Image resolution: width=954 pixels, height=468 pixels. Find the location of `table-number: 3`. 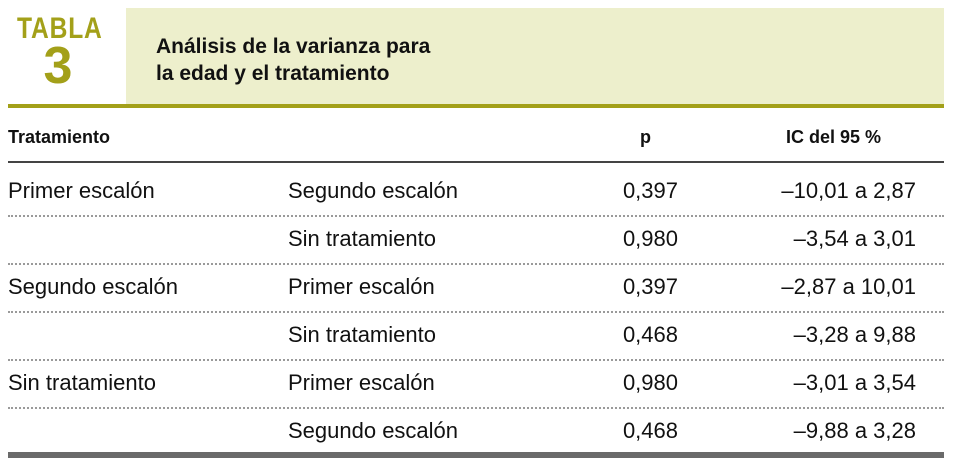

table-number: 3 is located at coordinates (58, 66).